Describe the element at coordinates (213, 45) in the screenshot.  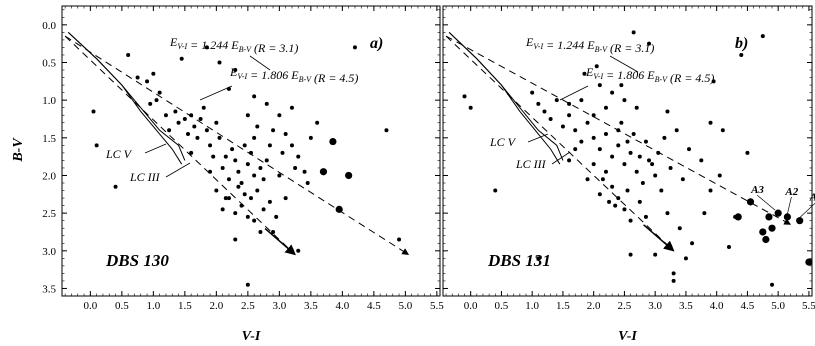
I see `label-part: = 1.244 E` at that location.